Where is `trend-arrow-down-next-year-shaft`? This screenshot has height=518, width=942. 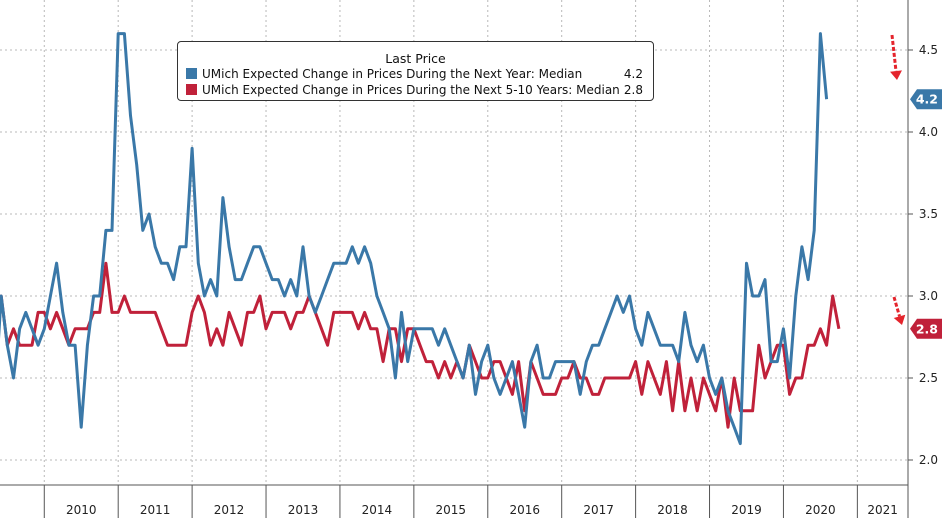 trend-arrow-down-next-year-shaft is located at coordinates (894, 53).